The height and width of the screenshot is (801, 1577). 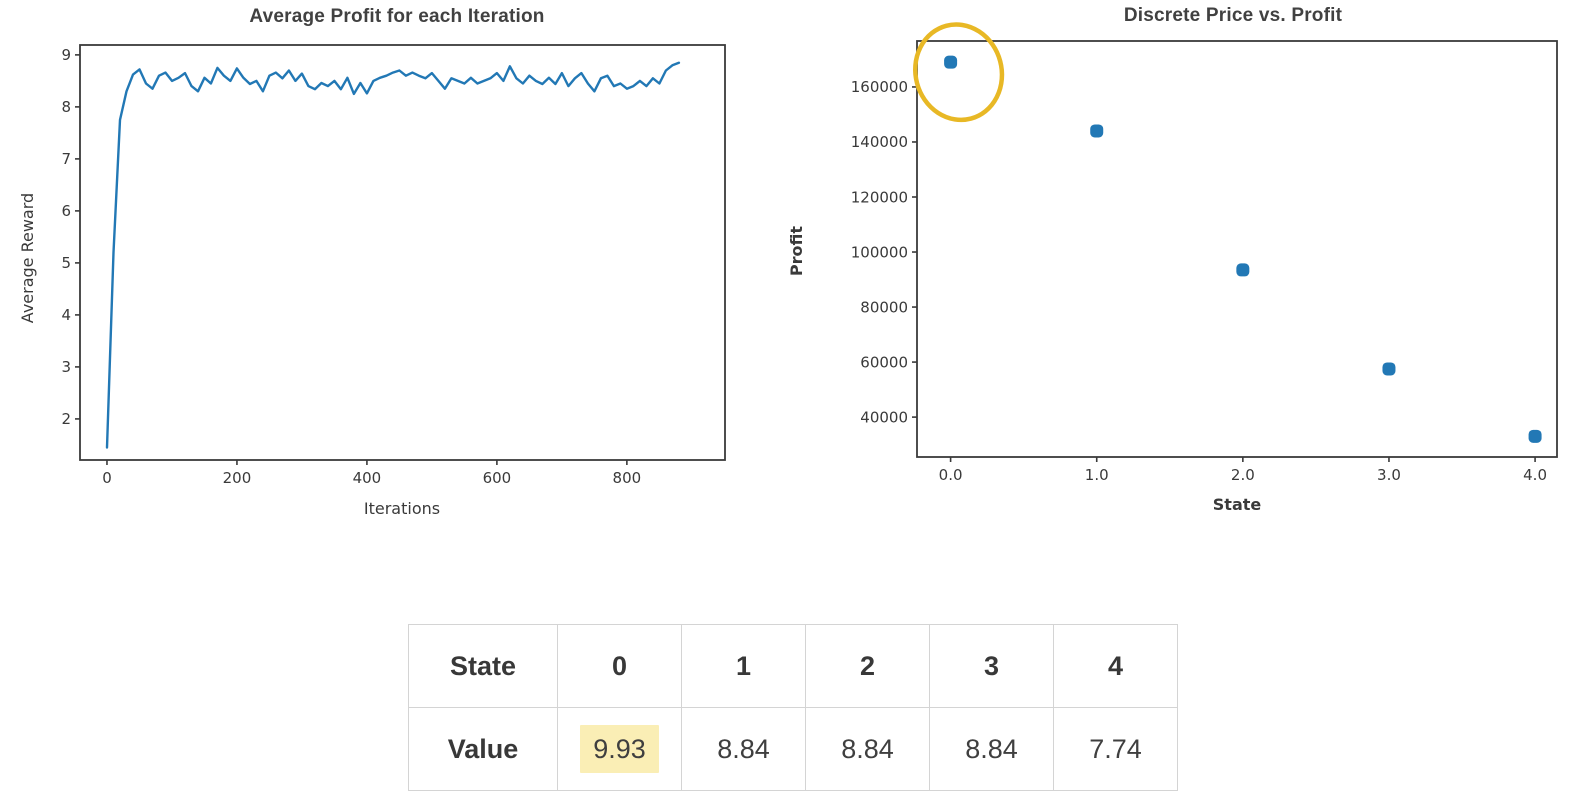 What do you see at coordinates (402, 508) in the screenshot?
I see `x-axis-label: Iterations` at bounding box center [402, 508].